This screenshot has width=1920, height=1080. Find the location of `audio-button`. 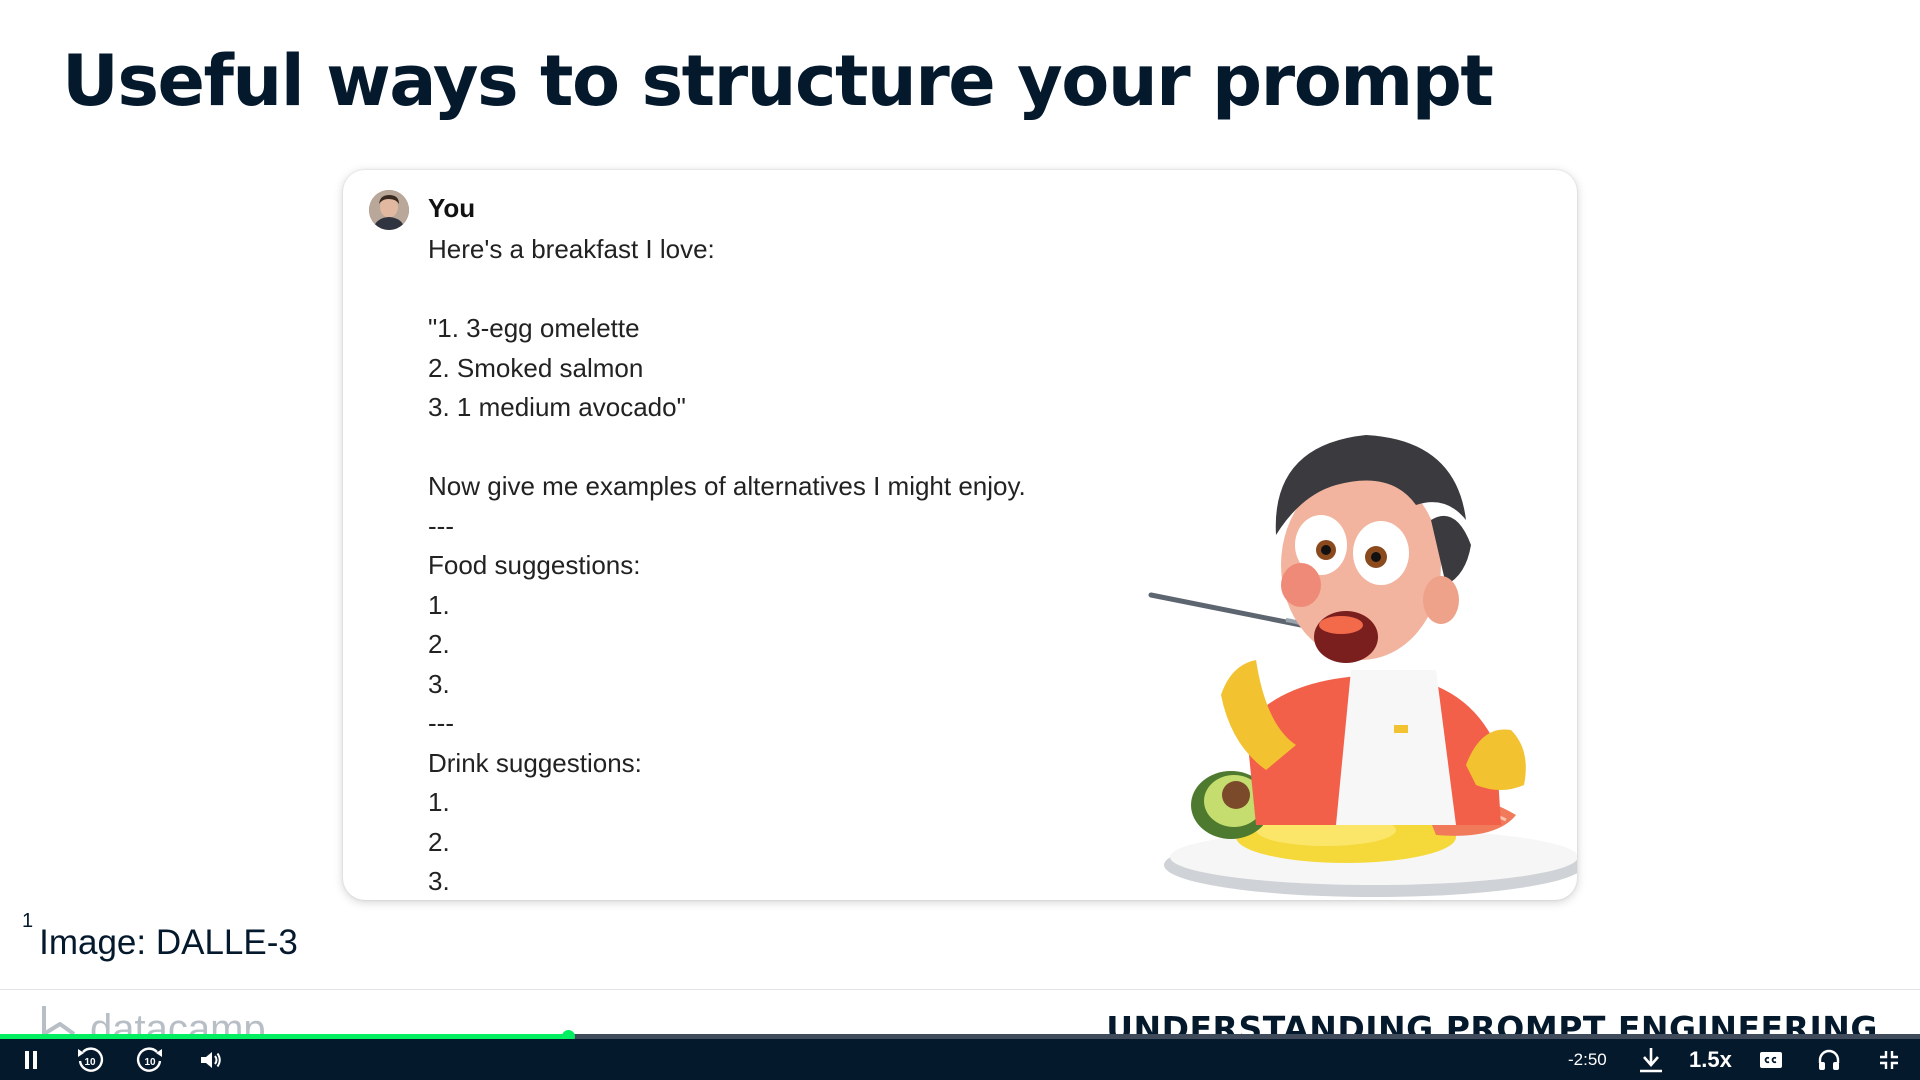

audio-button is located at coordinates (1829, 1060).